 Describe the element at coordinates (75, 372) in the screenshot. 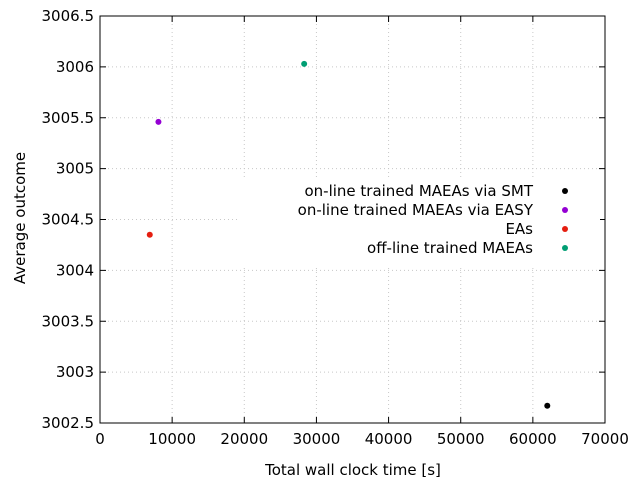

I see `y-tick-label: 3003` at that location.